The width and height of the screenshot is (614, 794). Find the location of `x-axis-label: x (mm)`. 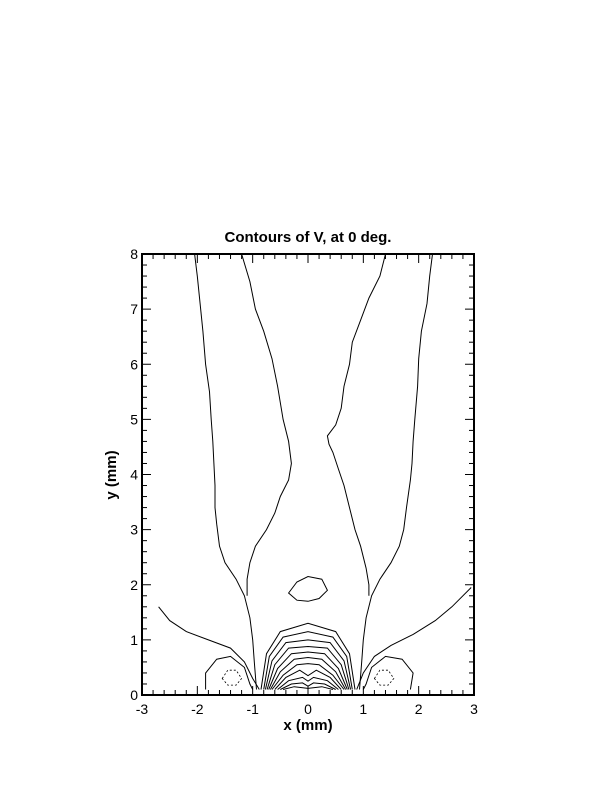

x-axis-label: x (mm) is located at coordinates (307, 725).